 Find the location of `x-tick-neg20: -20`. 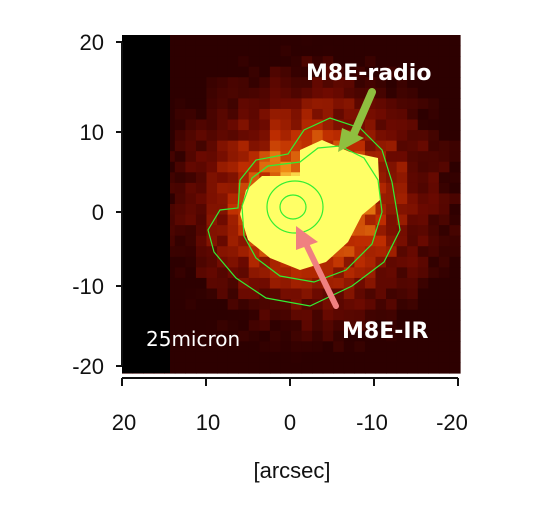

x-tick-neg20: -20 is located at coordinates (452, 422).